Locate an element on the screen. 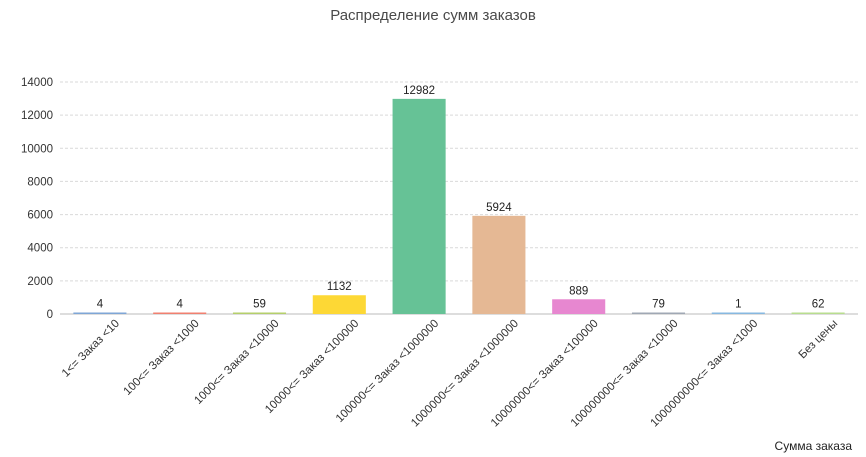  x-category-label: 100<= Заказ <1000 is located at coordinates (162, 358).